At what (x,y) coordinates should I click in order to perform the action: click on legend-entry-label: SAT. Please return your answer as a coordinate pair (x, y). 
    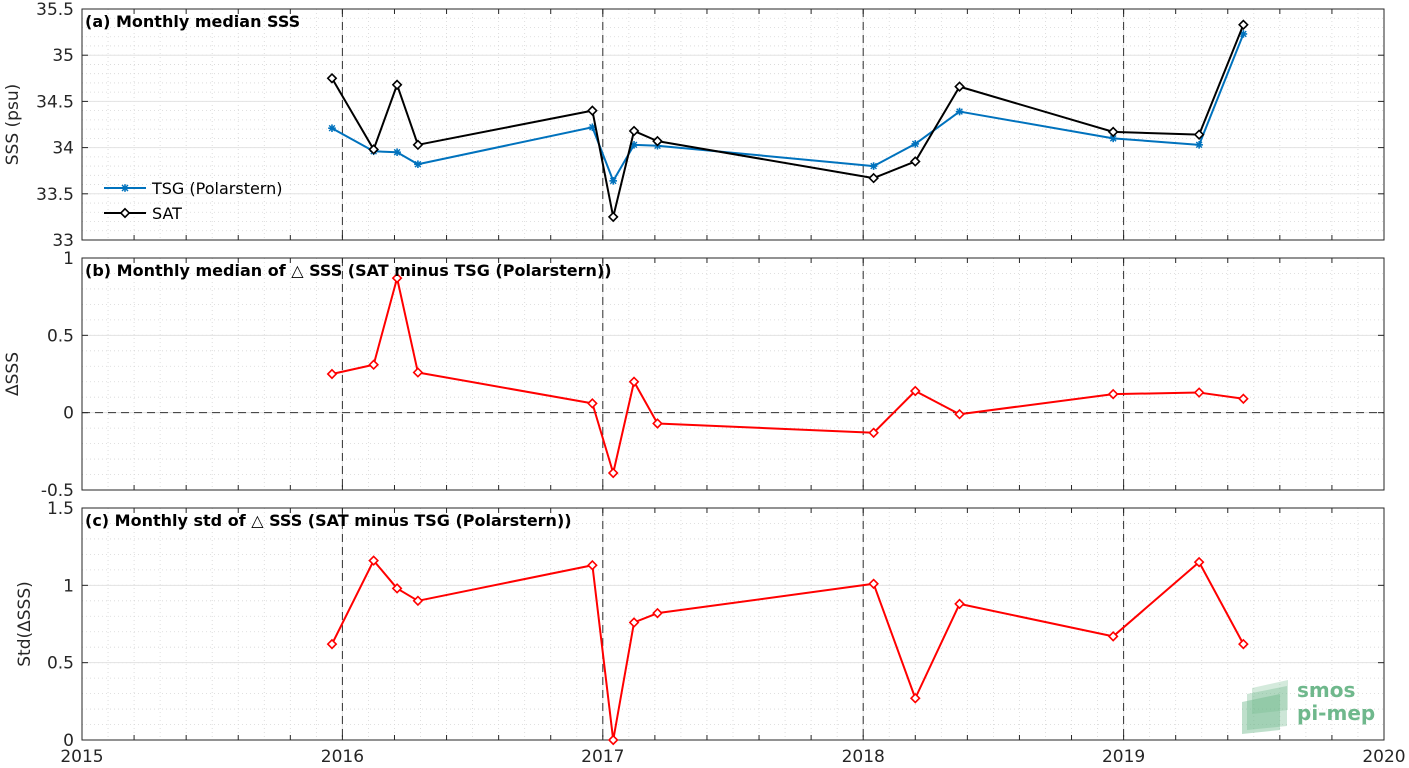
    Looking at the image, I should click on (167, 213).